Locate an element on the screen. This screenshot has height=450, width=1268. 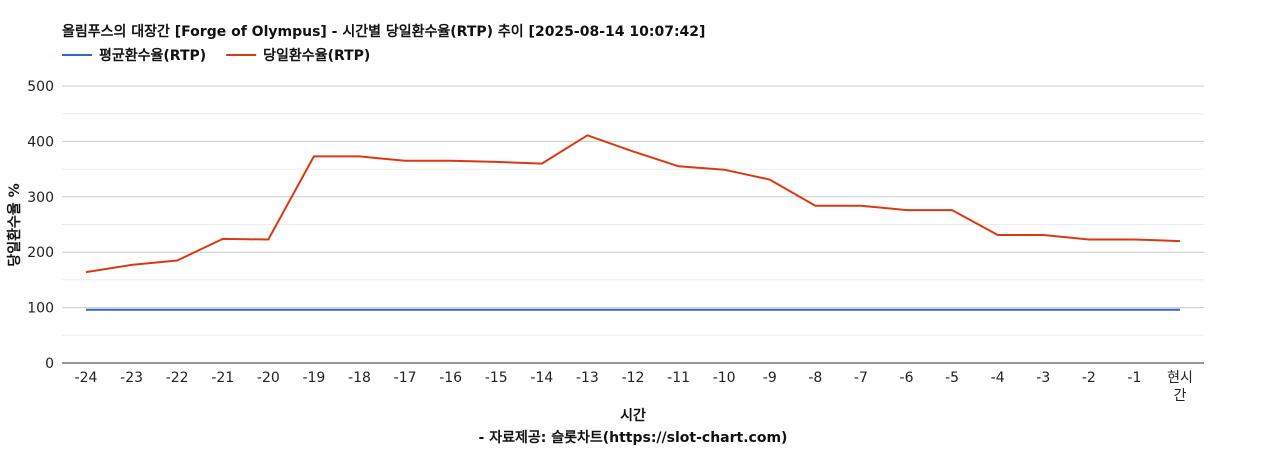
y-tick-label: 400 is located at coordinates (40, 142).